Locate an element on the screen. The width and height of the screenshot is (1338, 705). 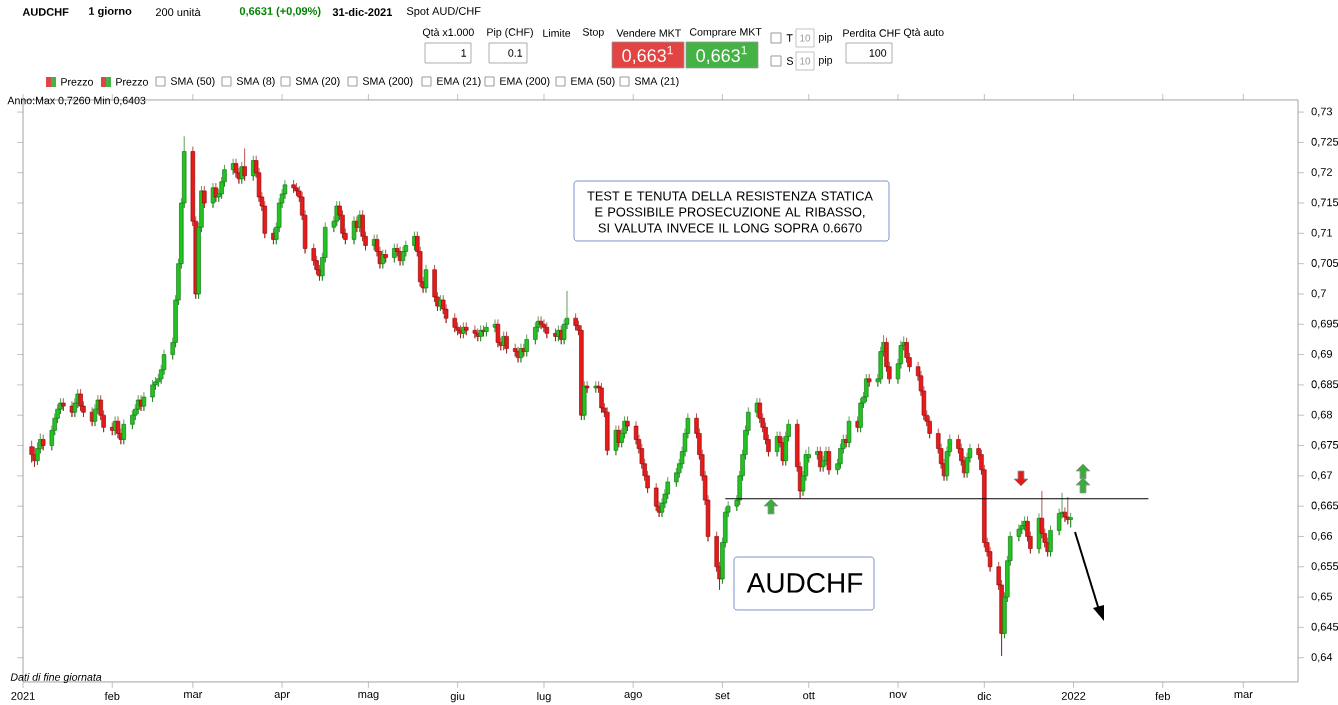
x-tick-label: giu is located at coordinates (457, 697).